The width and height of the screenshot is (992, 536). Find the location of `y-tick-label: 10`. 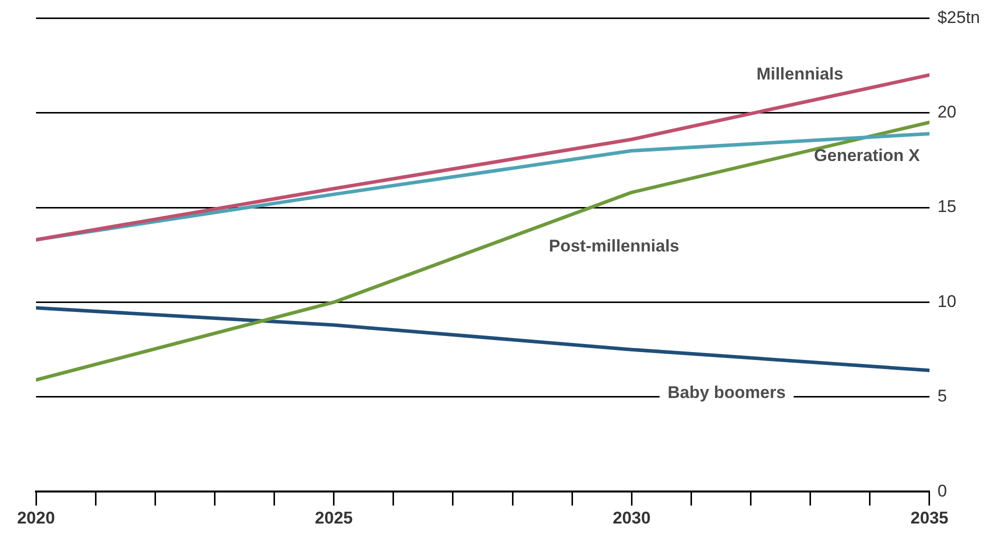

y-tick-label: 10 is located at coordinates (946, 301).